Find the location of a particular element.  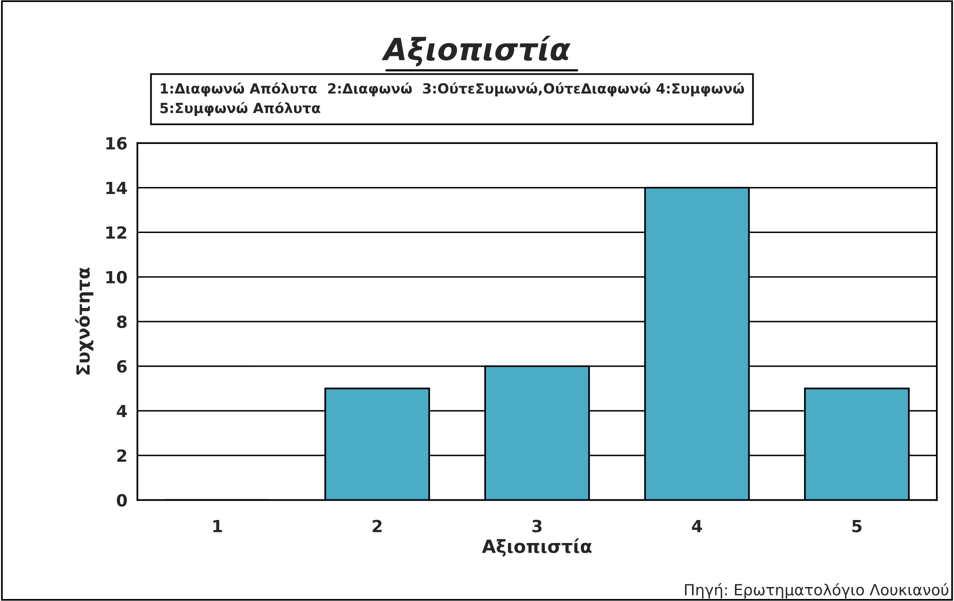

y-tick-label: 0 is located at coordinates (121, 500).